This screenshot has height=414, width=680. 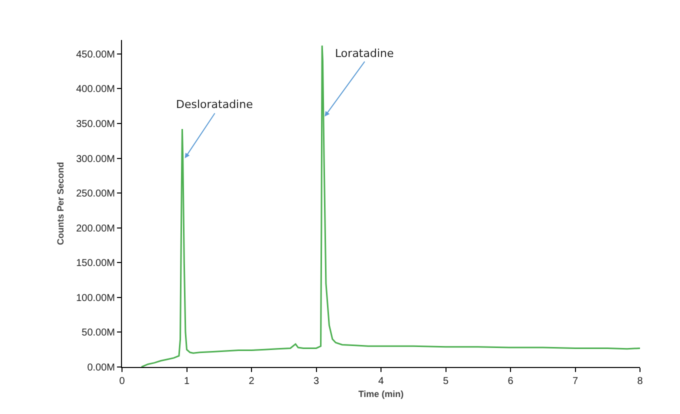 What do you see at coordinates (95, 54) in the screenshot?
I see `y-tick-label: 450.00M` at bounding box center [95, 54].